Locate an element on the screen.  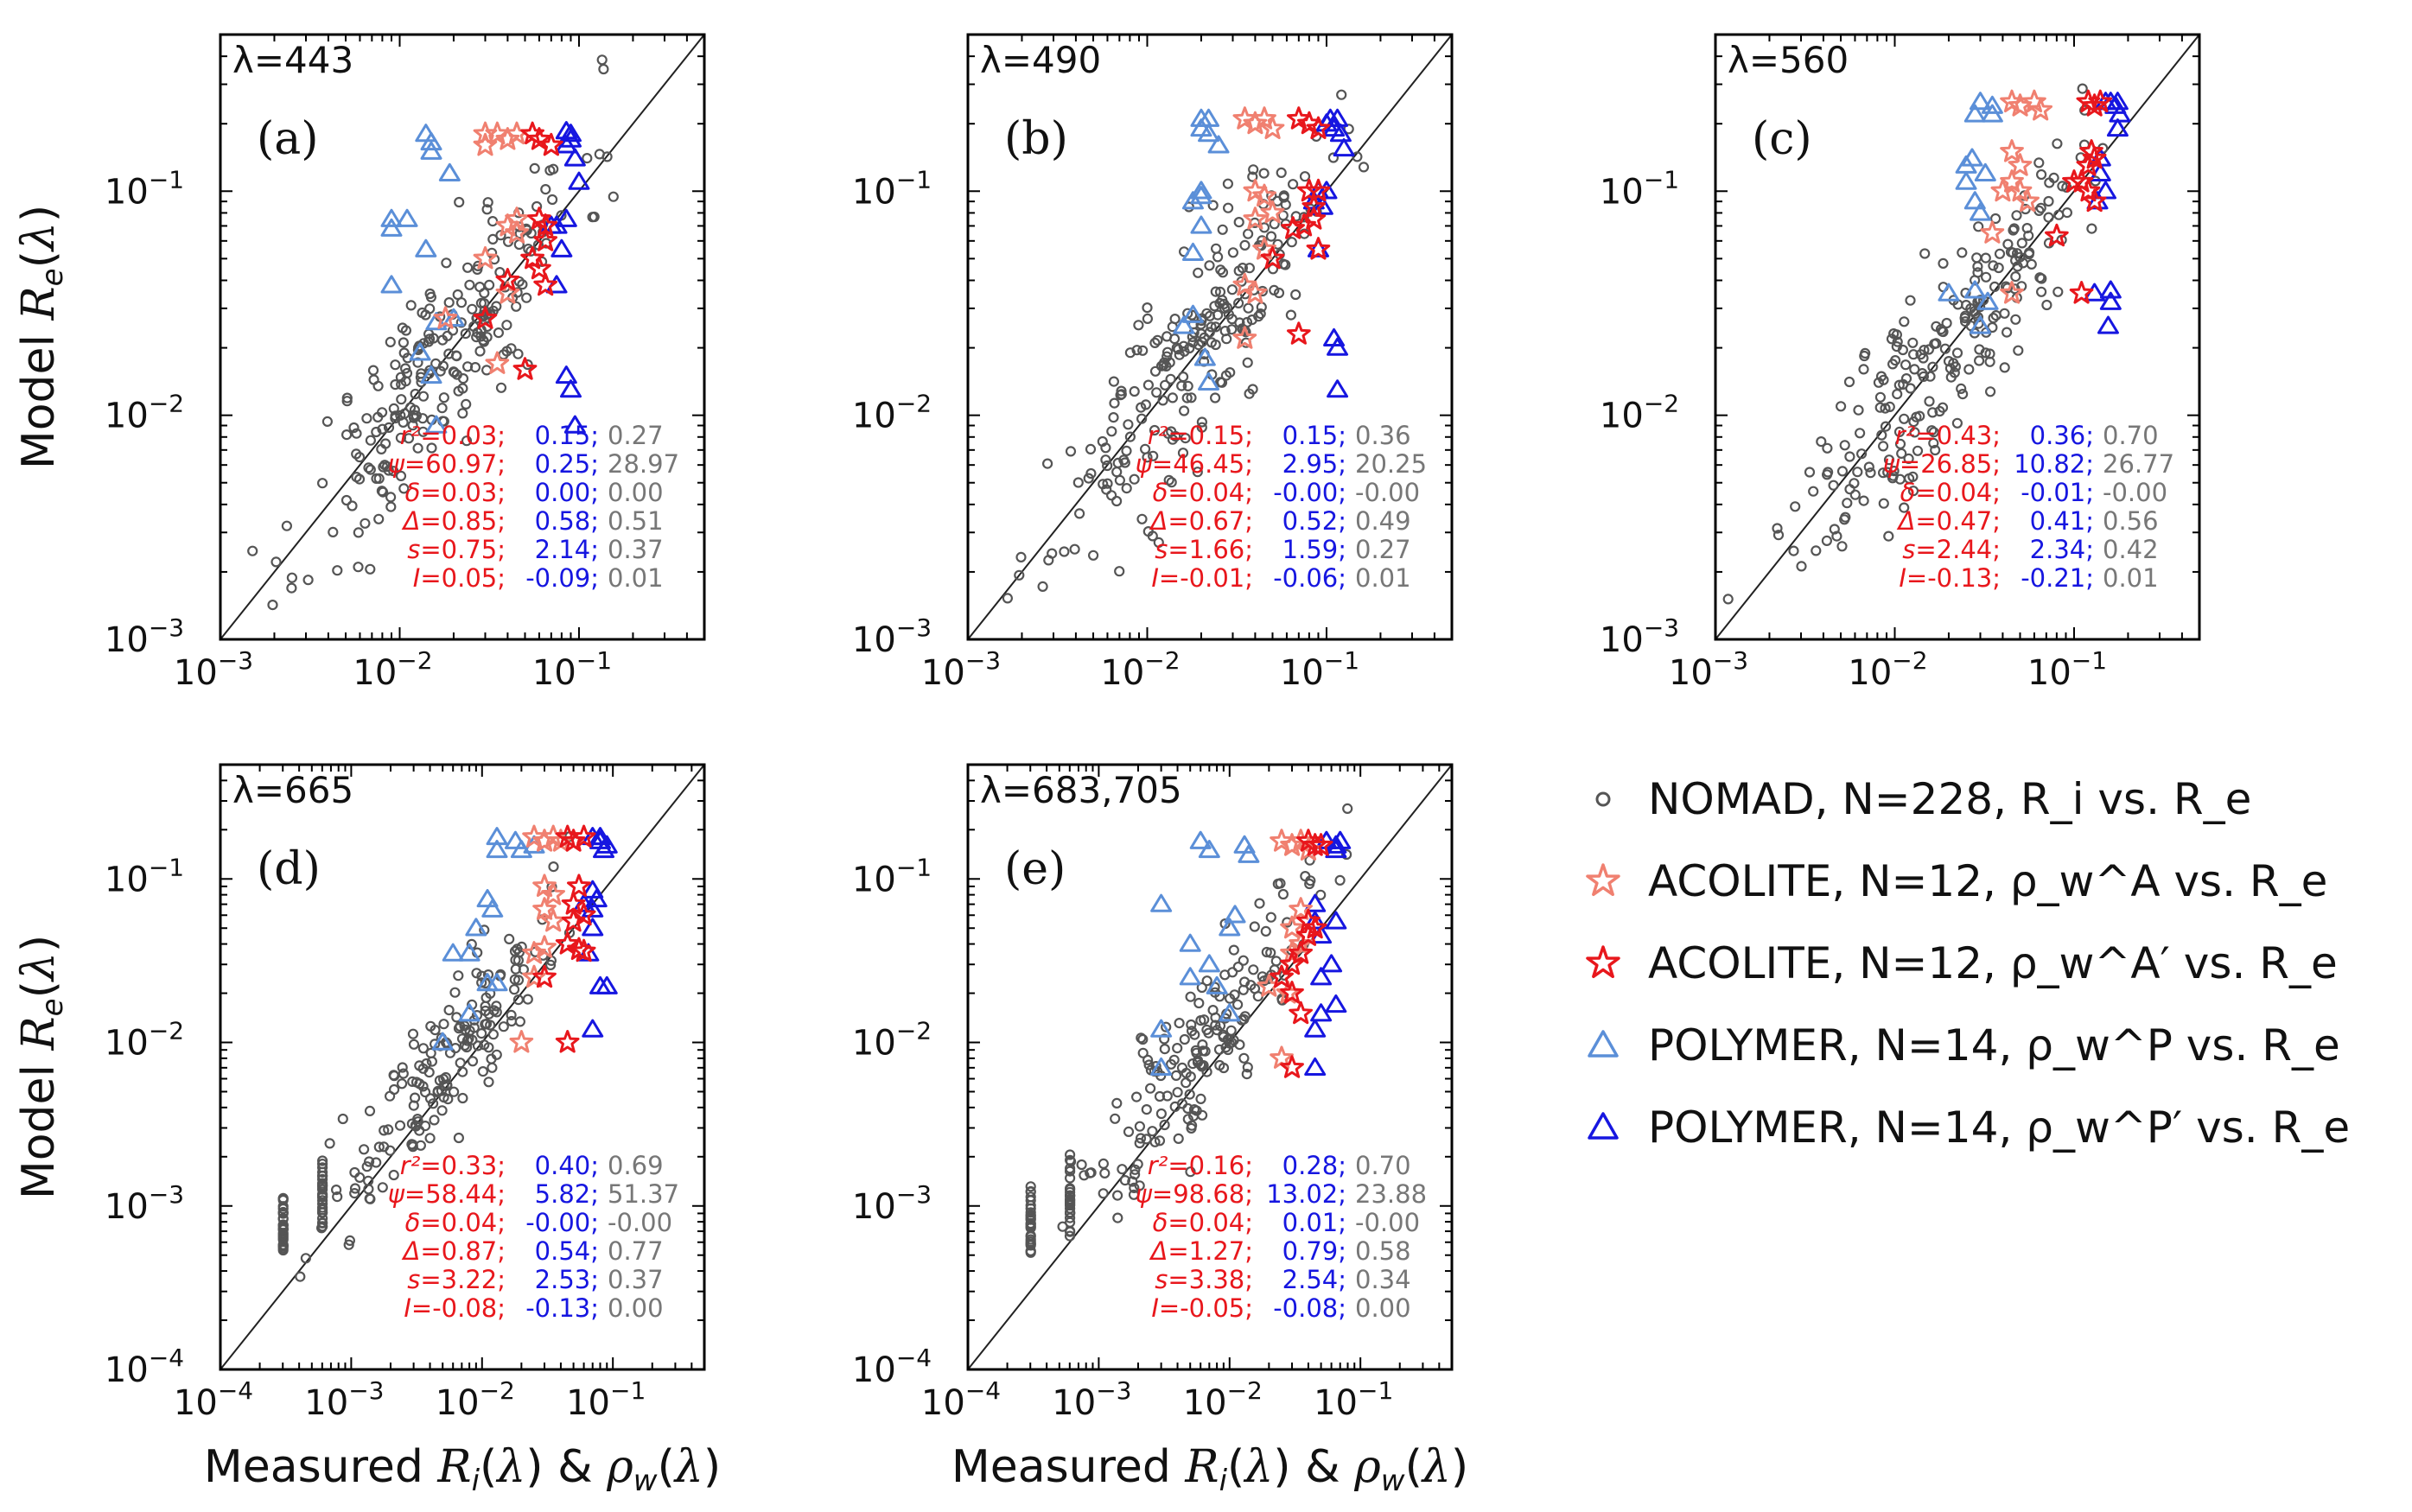
stat-acolite: s=3.38; is located at coordinates (1204, 1279).